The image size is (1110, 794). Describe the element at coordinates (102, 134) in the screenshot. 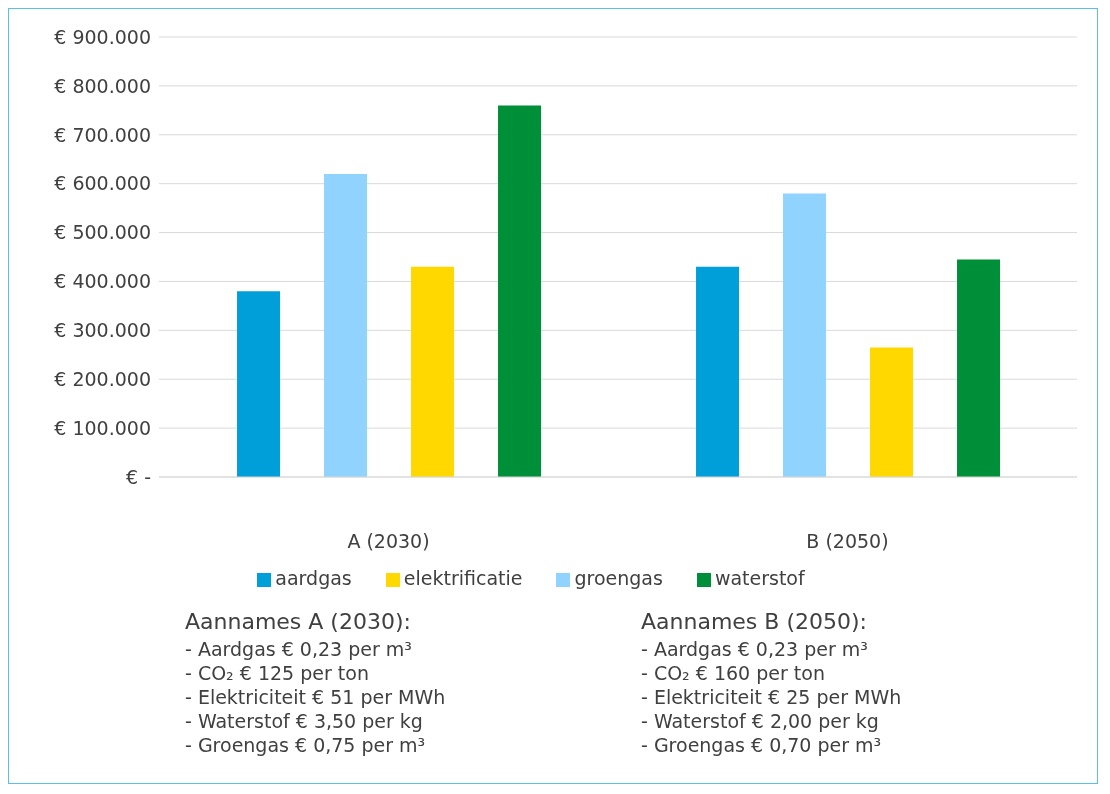

I see `y-tick-label: € 700.000` at that location.